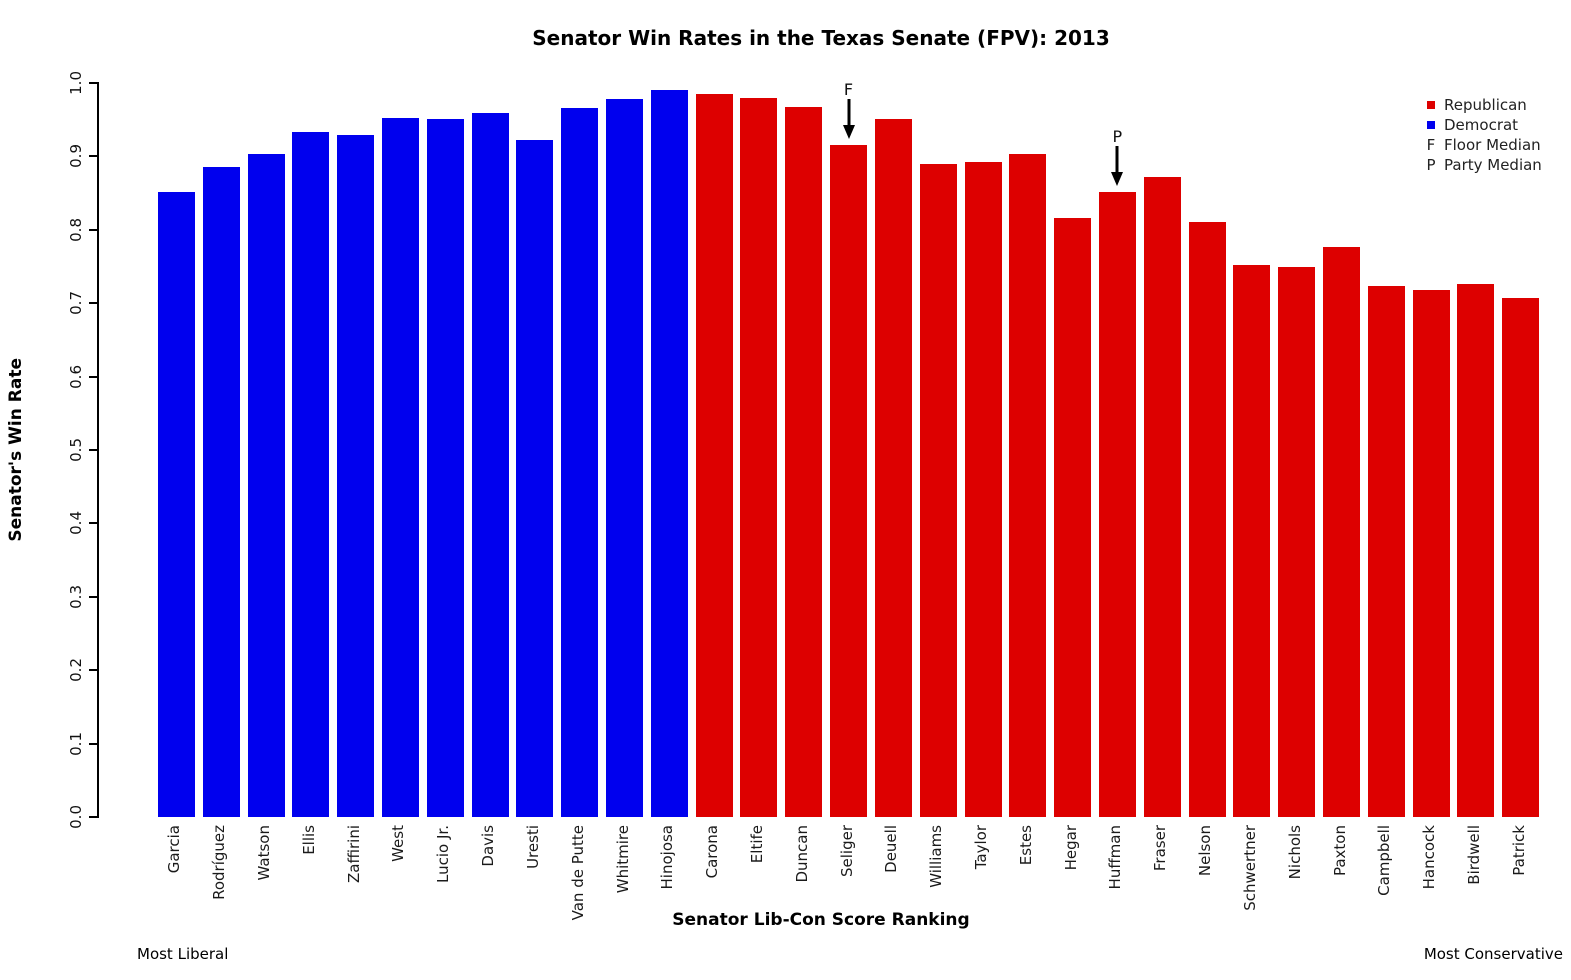 This screenshot has width=1571, height=980. What do you see at coordinates (1294, 852) in the screenshot?
I see `x-label: Nichols` at bounding box center [1294, 852].